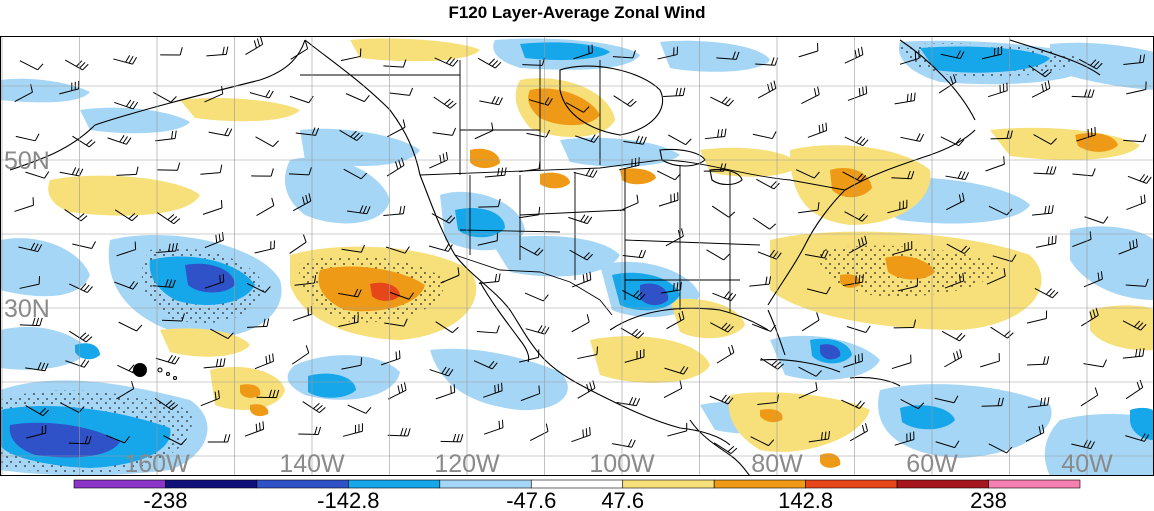 The width and height of the screenshot is (1154, 511). Describe the element at coordinates (467, 464) in the screenshot. I see `longitude-label: 120W` at that location.